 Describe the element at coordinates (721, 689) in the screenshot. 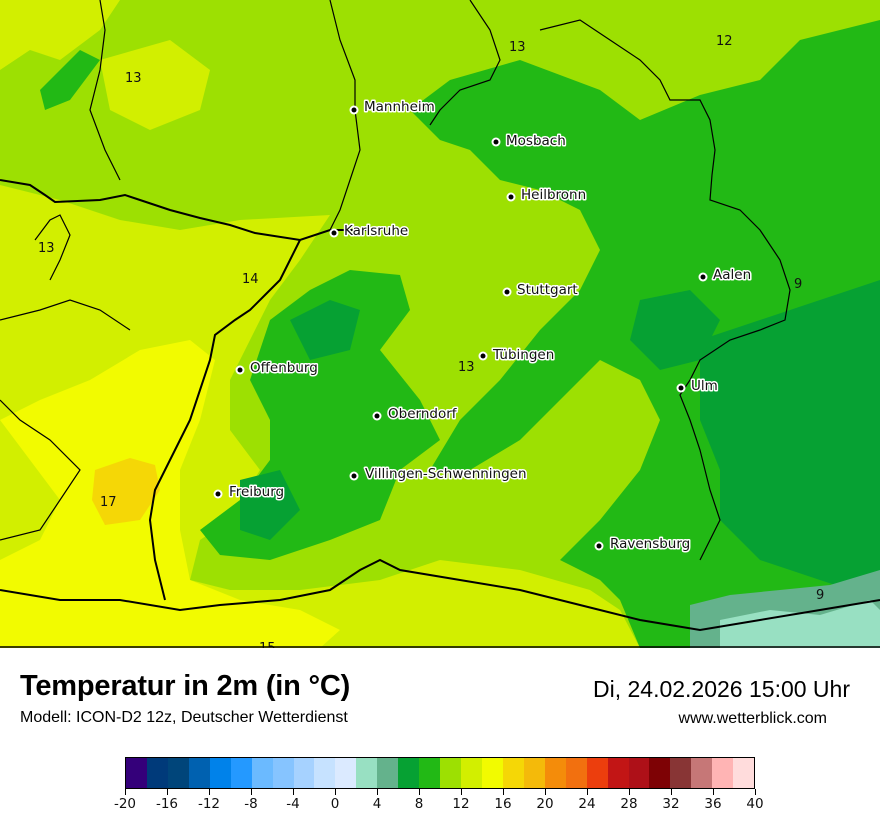

I see `forecast-datetime: Di, 24.02.2026 15:00 Uhr` at that location.